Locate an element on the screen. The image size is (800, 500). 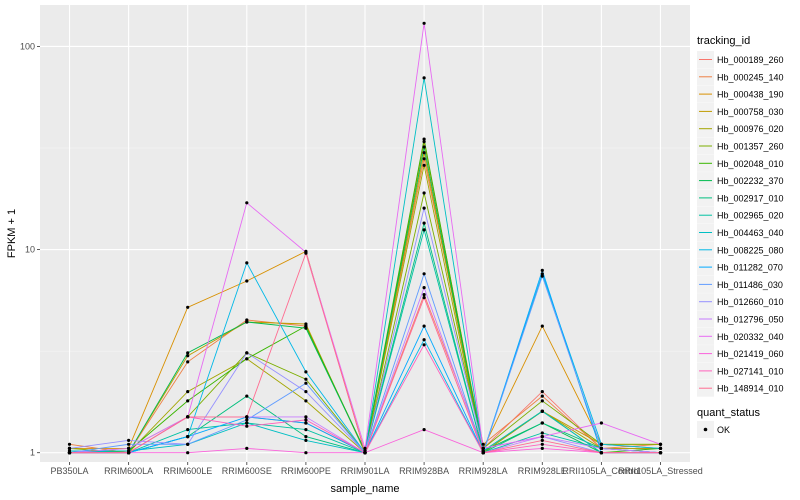
legend-label: Hb_027141_010 is located at coordinates (750, 371).